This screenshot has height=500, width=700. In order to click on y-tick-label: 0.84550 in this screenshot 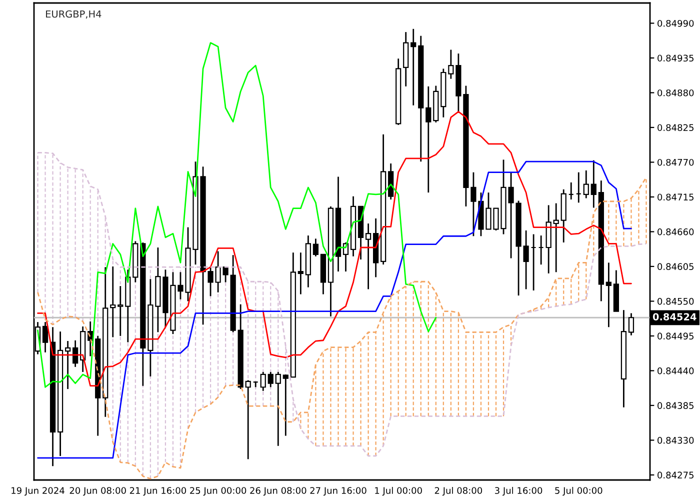, I will do `click(676, 301)`.